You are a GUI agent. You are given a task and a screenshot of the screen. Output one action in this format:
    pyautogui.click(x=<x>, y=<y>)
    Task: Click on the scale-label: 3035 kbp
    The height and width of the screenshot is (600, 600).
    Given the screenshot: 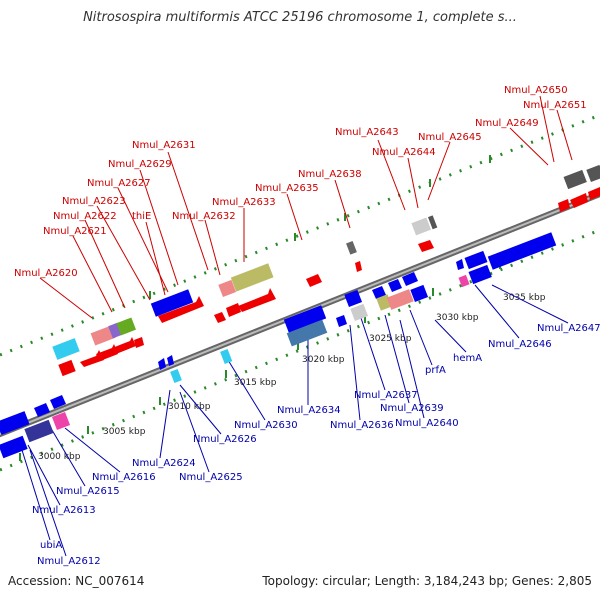 What is the action you would take?
    pyautogui.click(x=524, y=298)
    